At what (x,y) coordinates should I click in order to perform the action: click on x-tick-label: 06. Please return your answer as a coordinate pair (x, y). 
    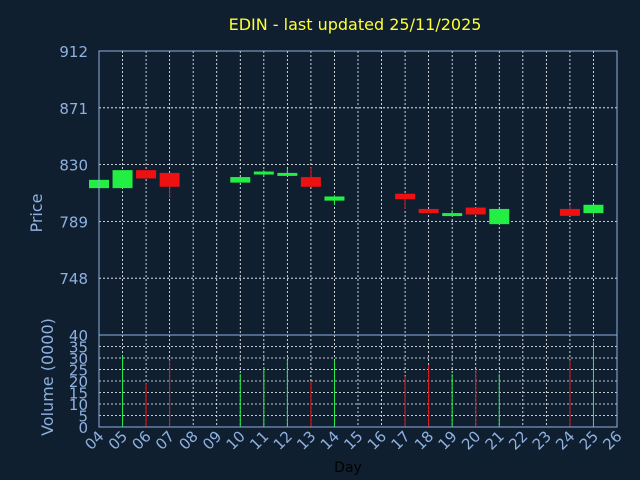
    Looking at the image, I should click on (141, 440).